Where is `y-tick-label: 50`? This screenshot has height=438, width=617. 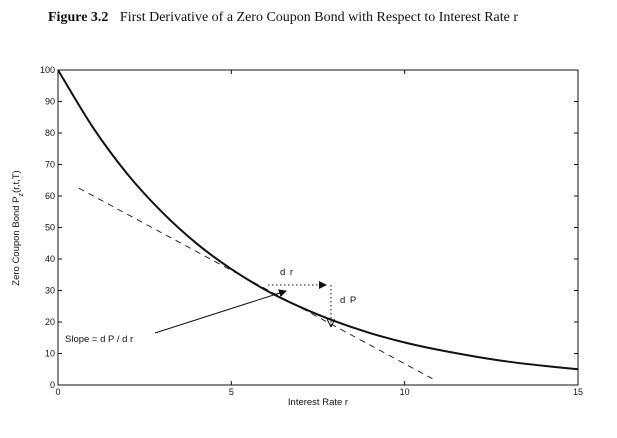
y-tick-label: 50 is located at coordinates (50, 228).